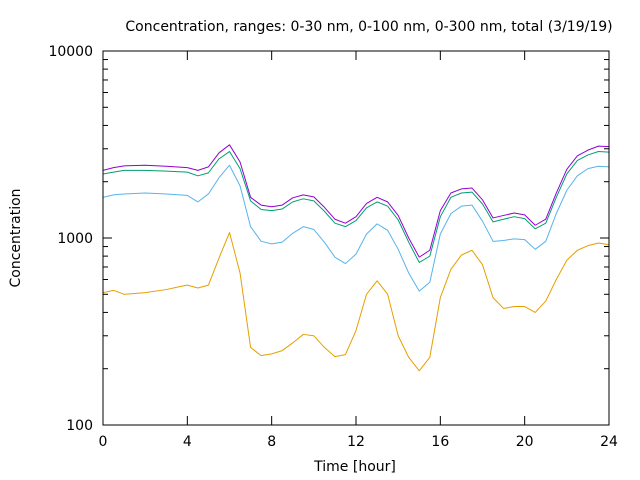  Describe the element at coordinates (525, 442) in the screenshot. I see `x-tick-label: 20` at that location.